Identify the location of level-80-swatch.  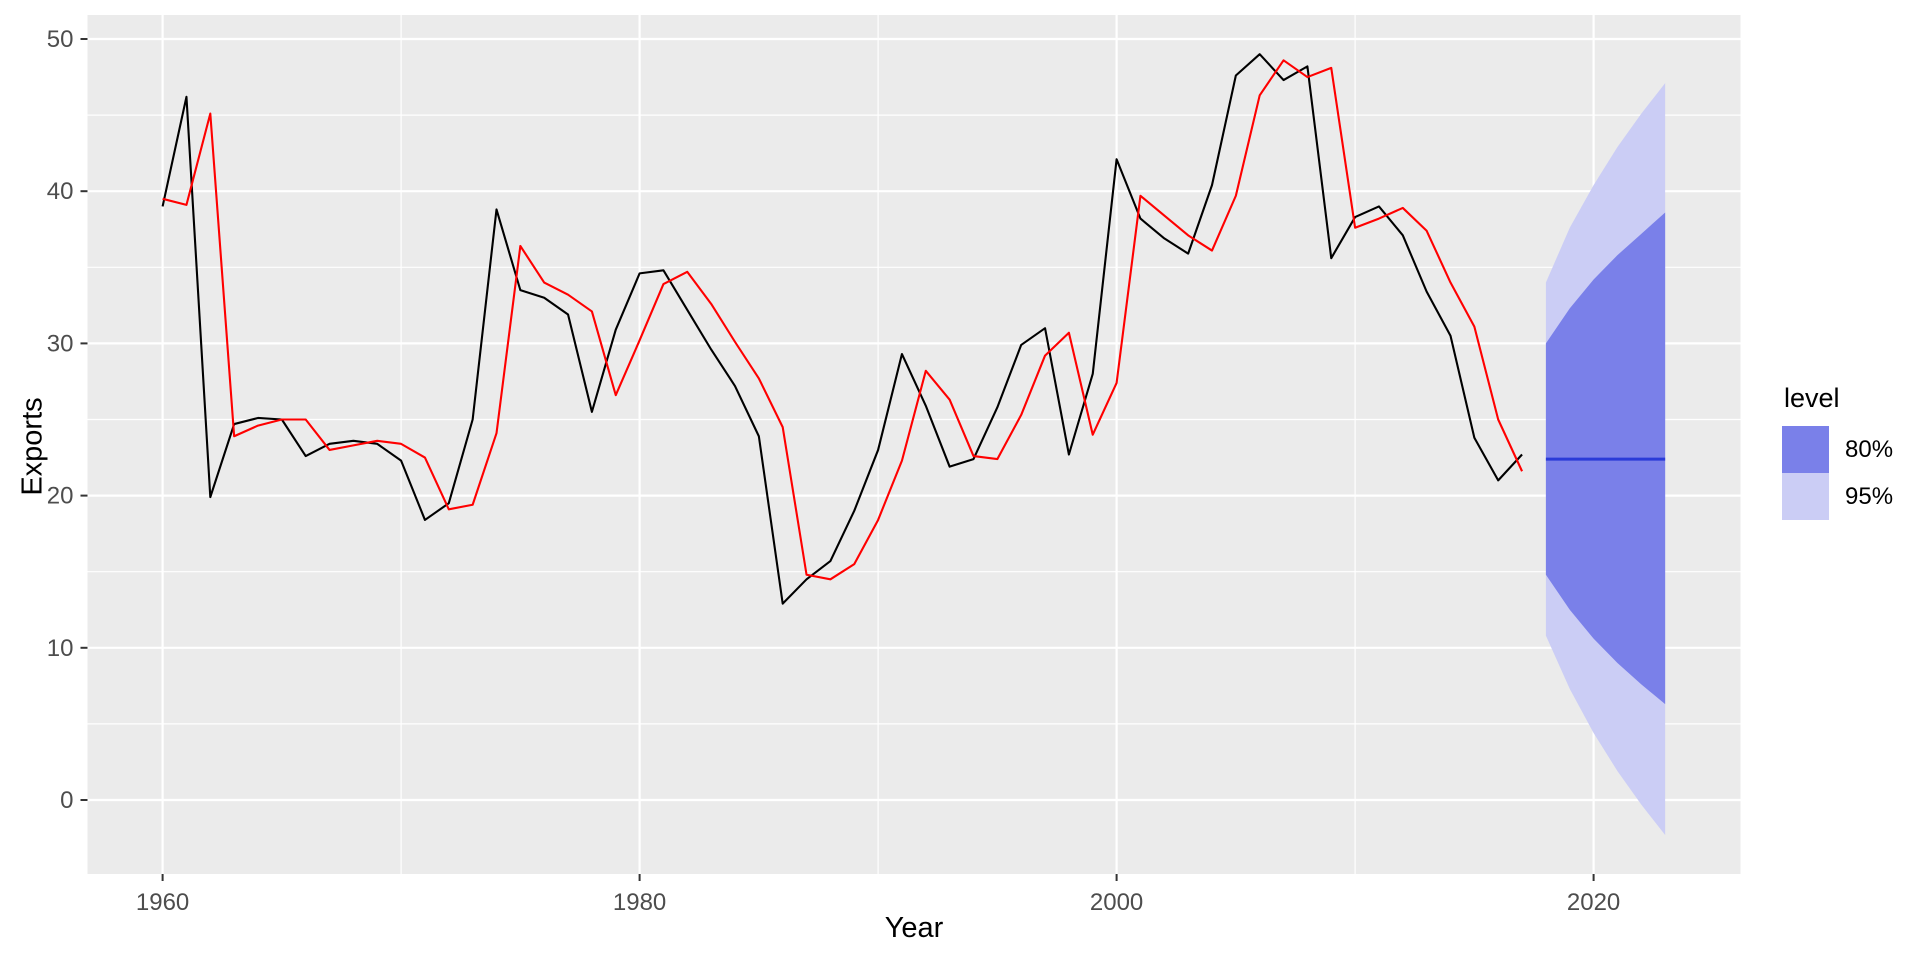
(1805, 449).